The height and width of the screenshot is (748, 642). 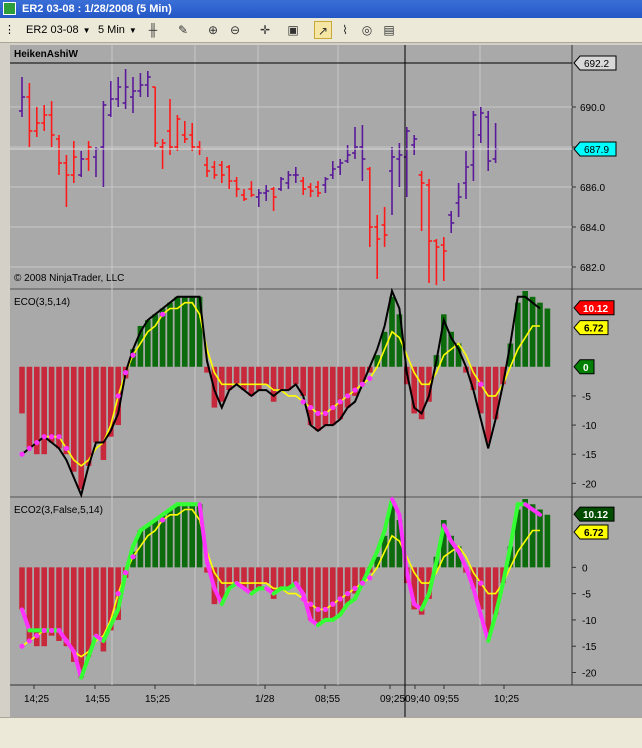 I want to click on properties-icon: ▣, so click(x=293, y=30).